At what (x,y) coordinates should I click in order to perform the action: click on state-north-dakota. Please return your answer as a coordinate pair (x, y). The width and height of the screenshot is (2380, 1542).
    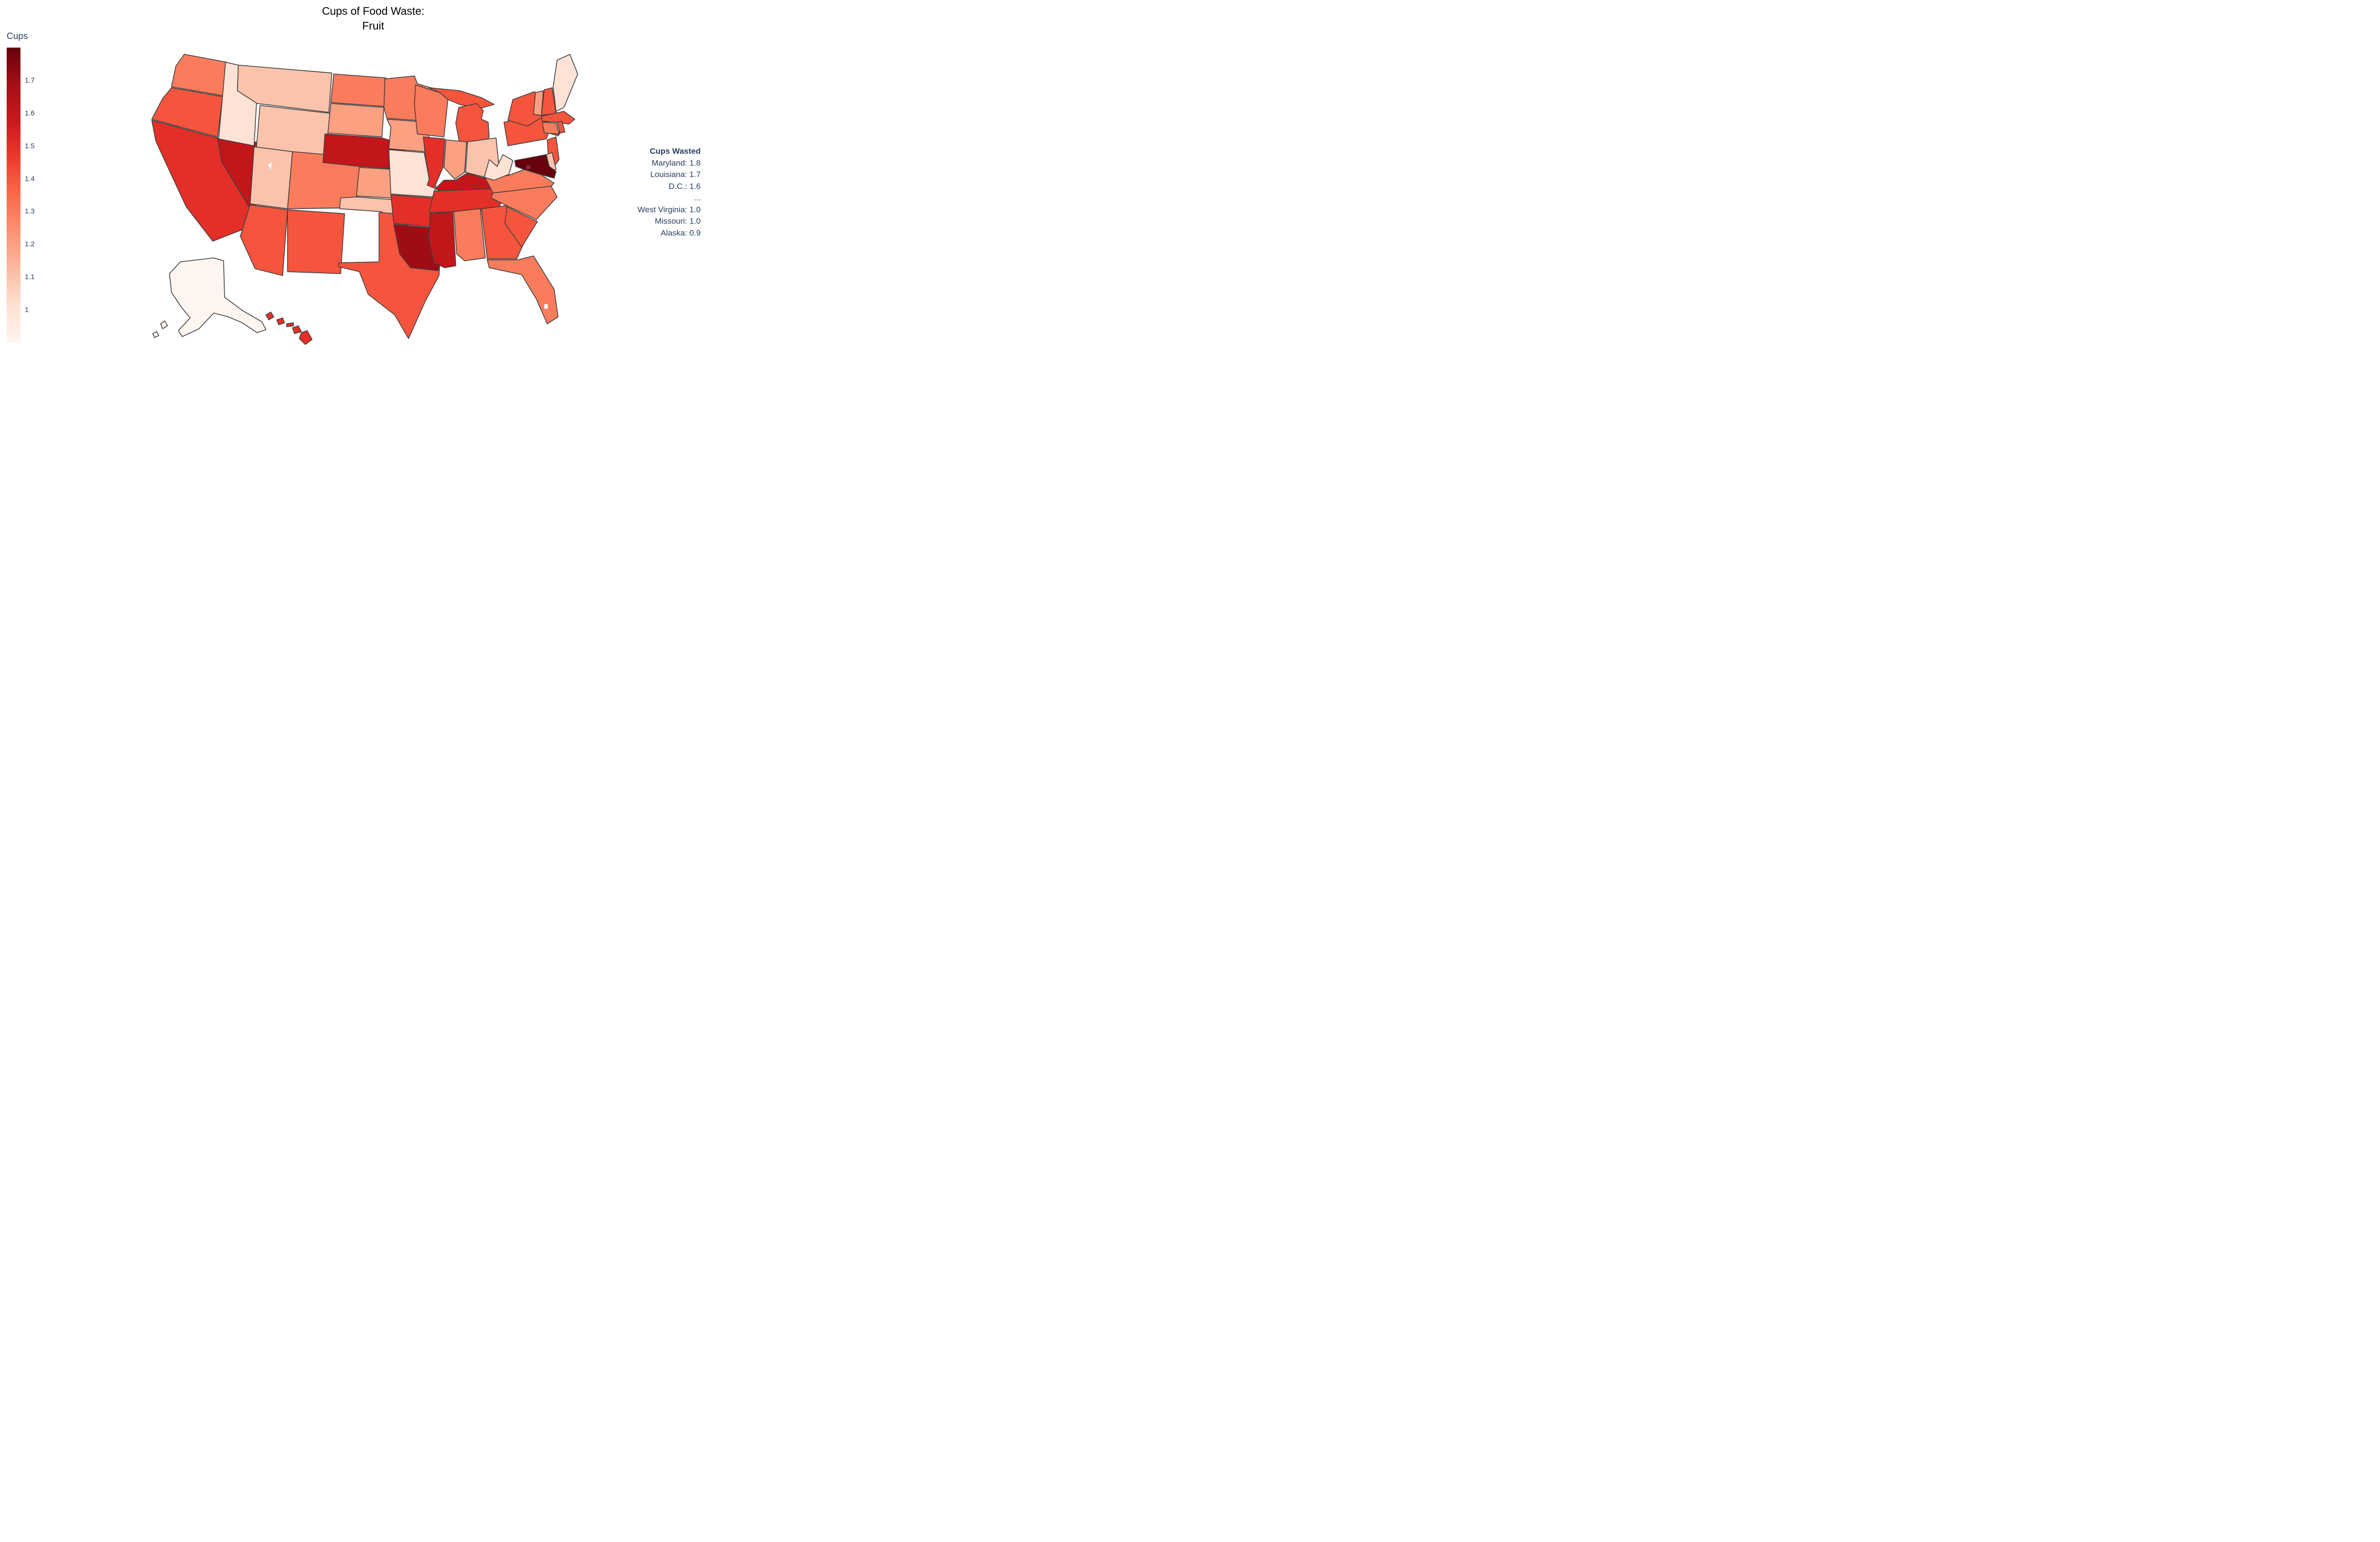
    Looking at the image, I should click on (358, 90).